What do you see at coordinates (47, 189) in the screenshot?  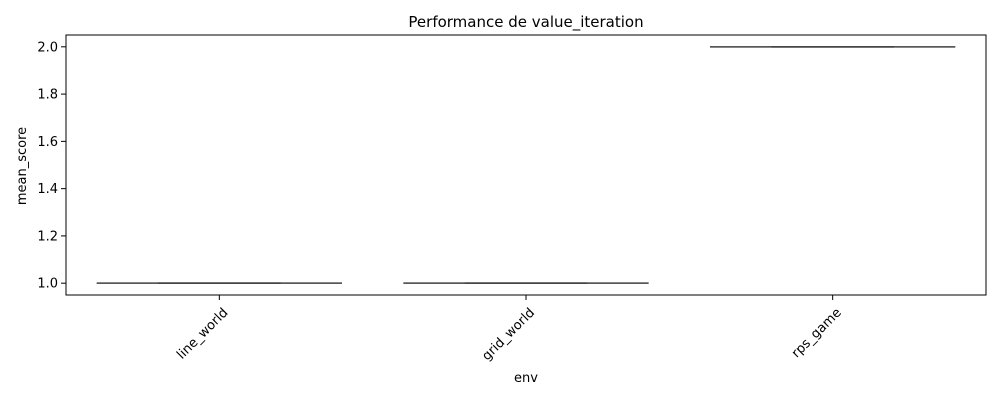 I see `y-tick-label: 1.4` at bounding box center [47, 189].